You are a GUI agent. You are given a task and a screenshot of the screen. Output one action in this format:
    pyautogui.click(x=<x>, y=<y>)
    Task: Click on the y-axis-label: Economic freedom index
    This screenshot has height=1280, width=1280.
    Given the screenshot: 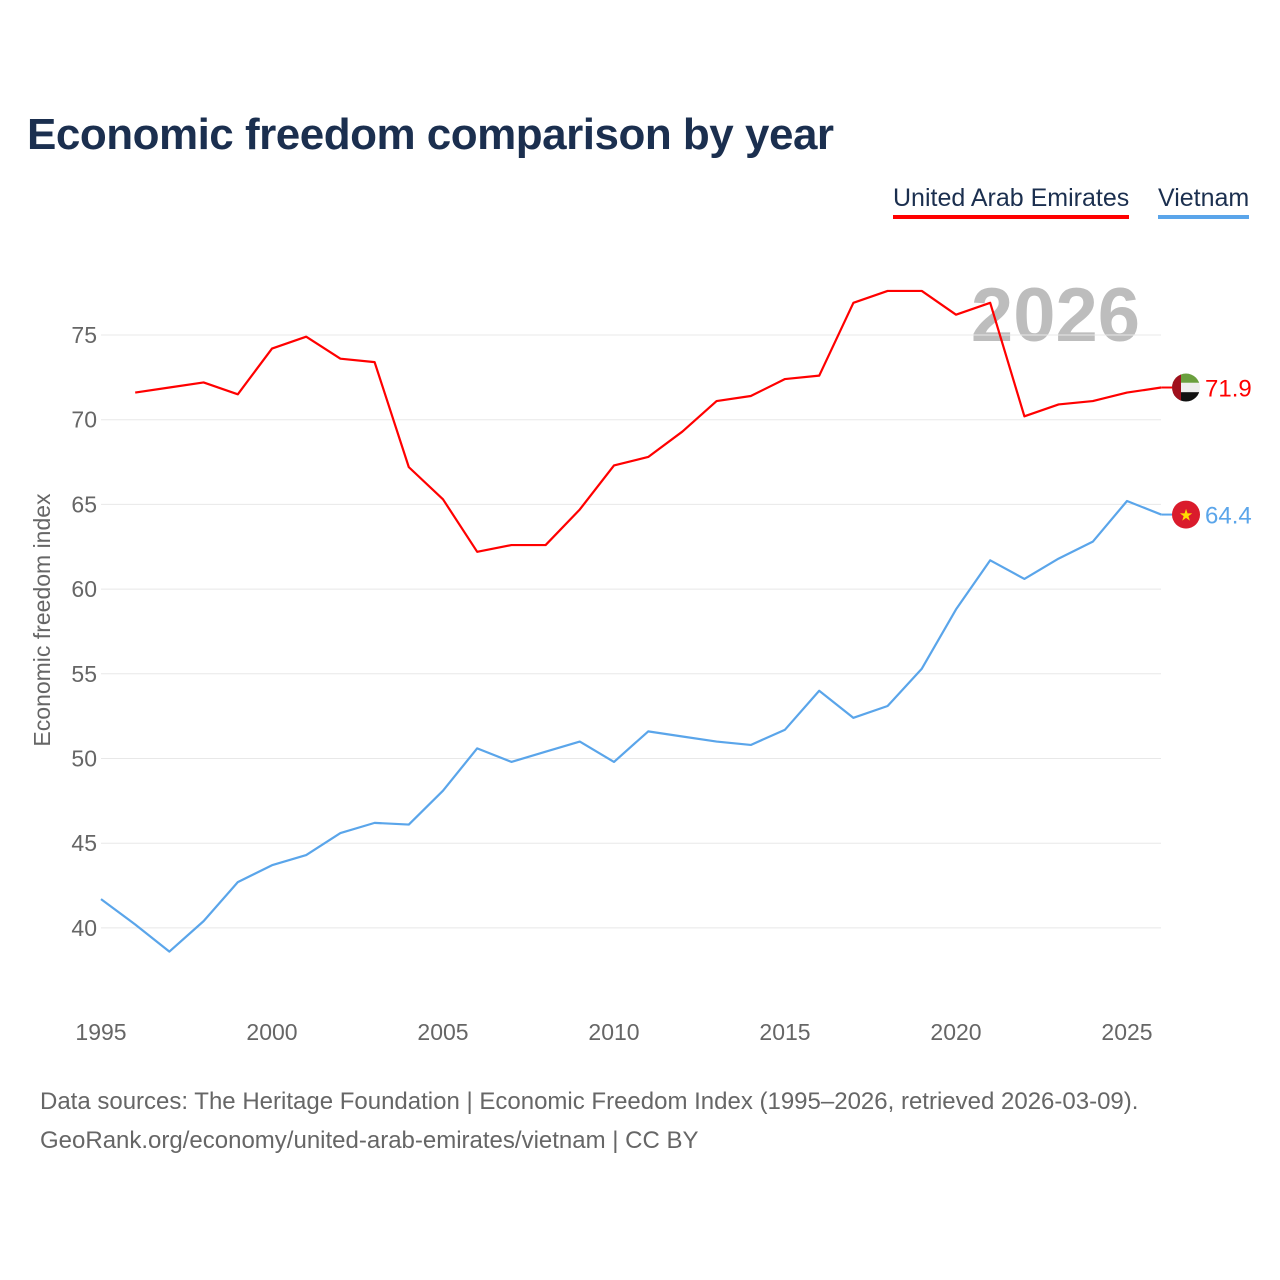 What is the action you would take?
    pyautogui.click(x=42, y=620)
    